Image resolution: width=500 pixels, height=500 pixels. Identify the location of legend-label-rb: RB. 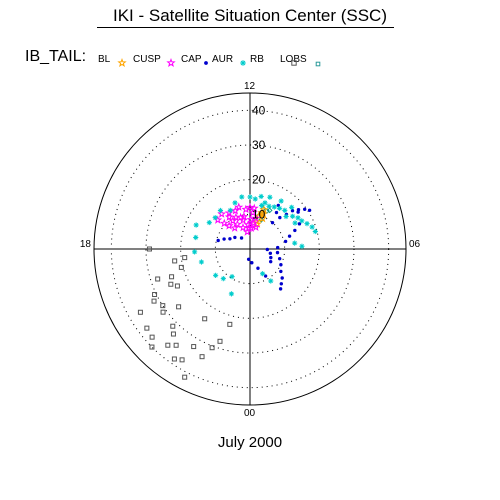
(257, 59).